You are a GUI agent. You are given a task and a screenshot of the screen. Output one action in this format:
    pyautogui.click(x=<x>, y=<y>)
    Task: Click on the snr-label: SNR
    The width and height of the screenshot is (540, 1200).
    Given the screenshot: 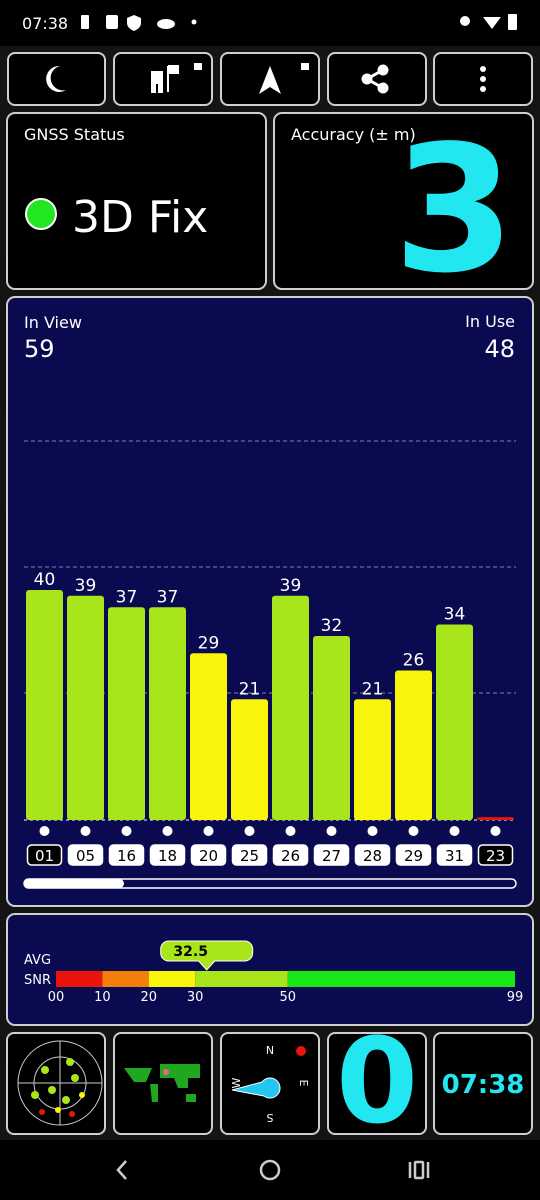 What is the action you would take?
    pyautogui.click(x=37, y=980)
    